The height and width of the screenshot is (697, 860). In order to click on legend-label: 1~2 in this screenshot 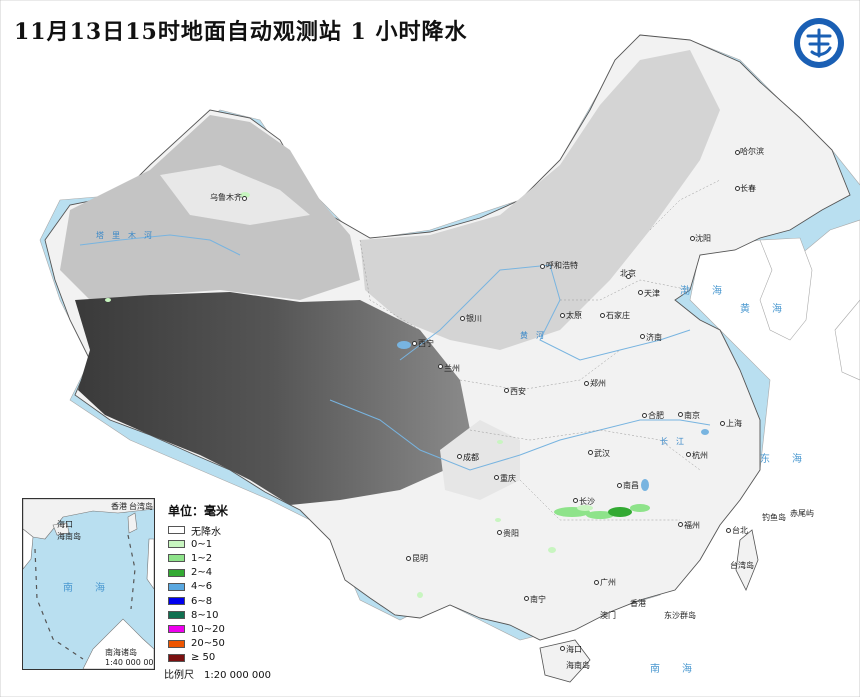, I will do `click(202, 558)`.